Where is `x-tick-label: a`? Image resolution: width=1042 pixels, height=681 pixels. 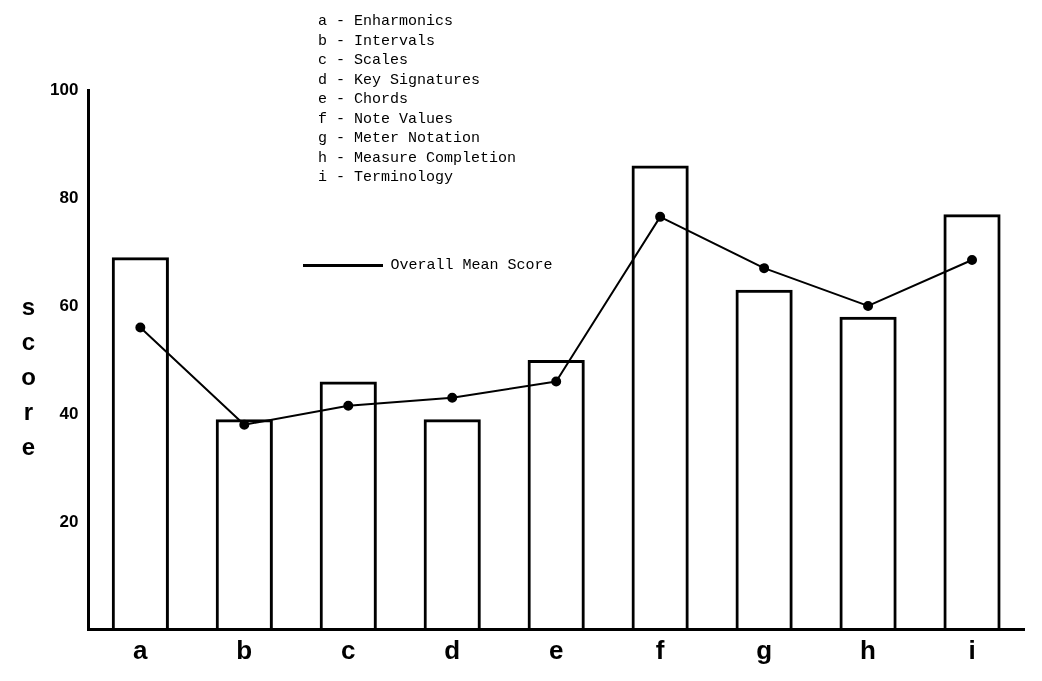
x-tick-label: a is located at coordinates (141, 649).